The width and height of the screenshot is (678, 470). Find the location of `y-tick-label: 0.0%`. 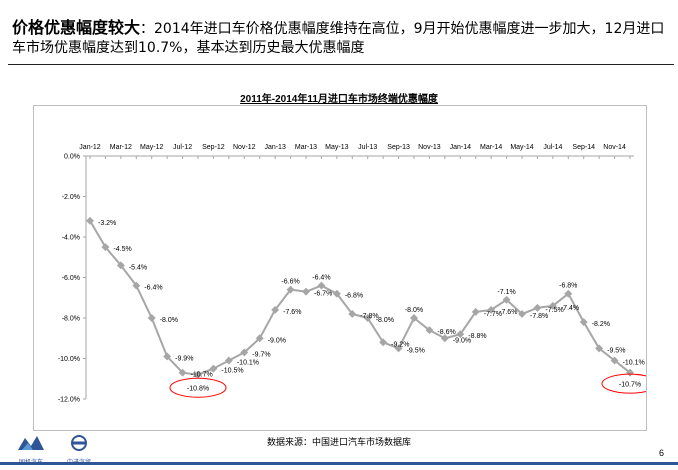

y-tick-label: 0.0% is located at coordinates (72, 157).